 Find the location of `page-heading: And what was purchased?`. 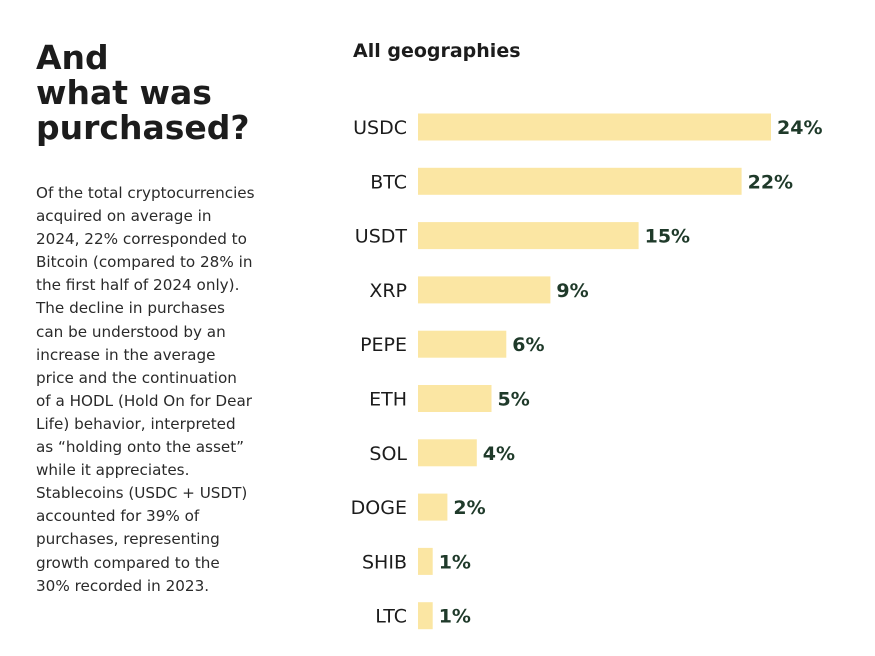

page-heading: And what was purchased? is located at coordinates (176, 92).